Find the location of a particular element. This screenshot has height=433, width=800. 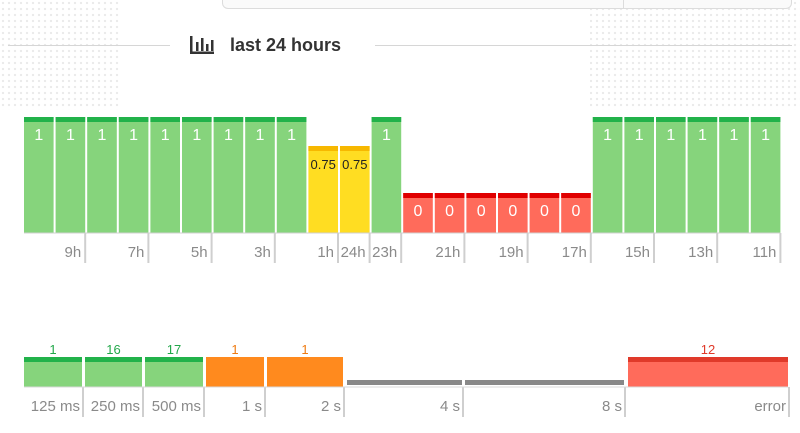

latency-tick-label: 500 ms is located at coordinates (176, 406).